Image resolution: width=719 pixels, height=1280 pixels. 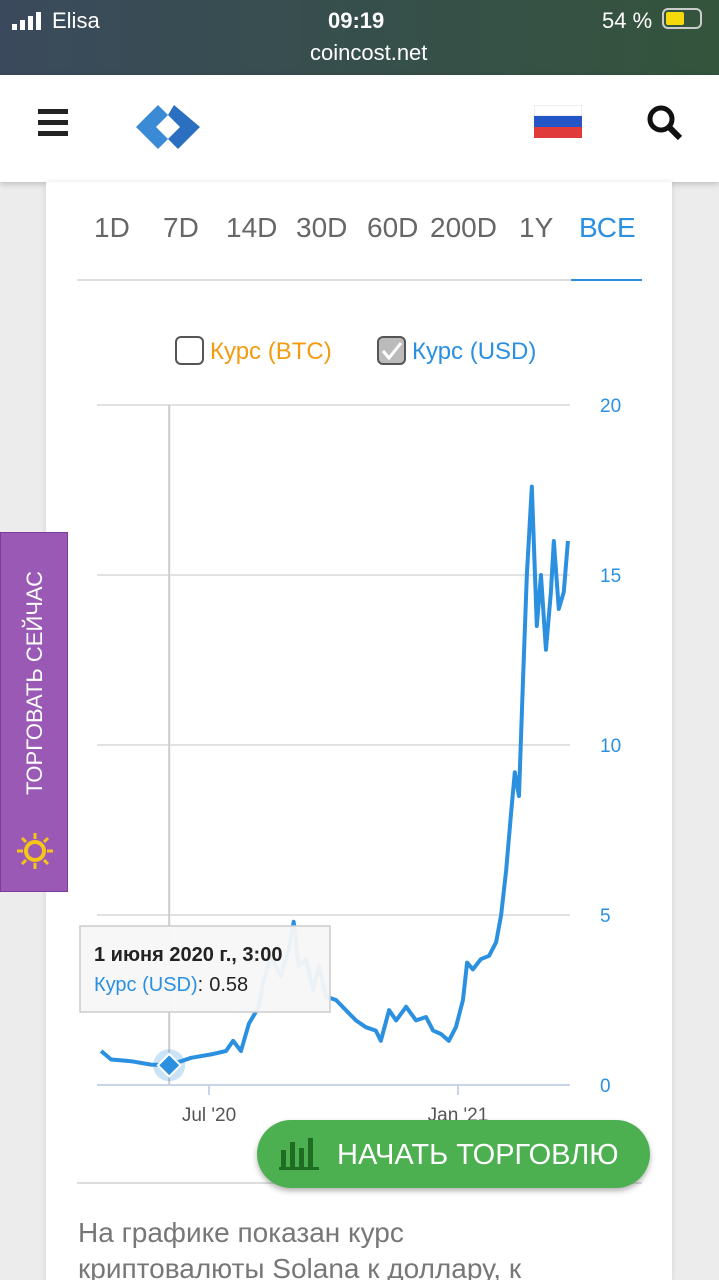 I want to click on hover-marker, so click(x=169, y=1065).